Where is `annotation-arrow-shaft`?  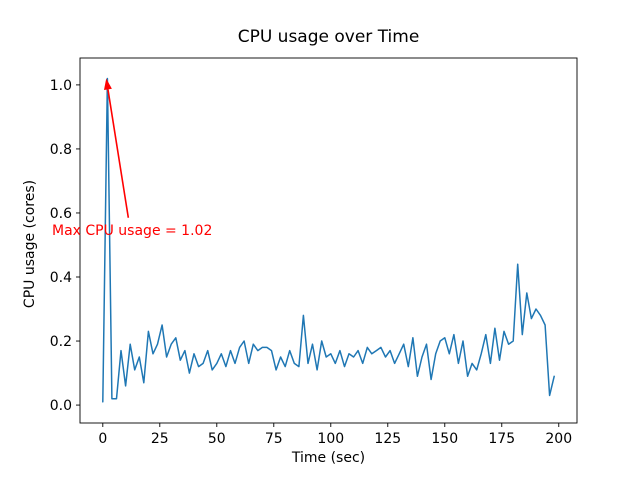
annotation-arrow-shaft is located at coordinates (118, 153).